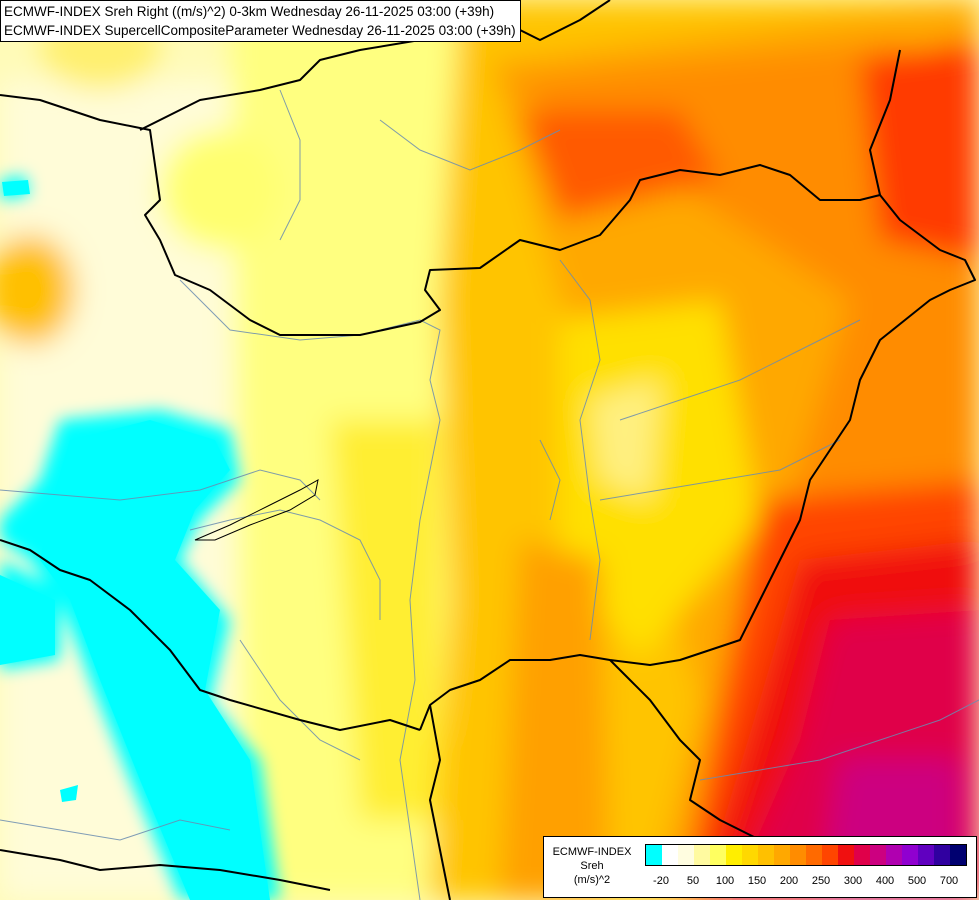 The image size is (979, 900). I want to click on legend-tick-label: 50, so click(693, 881).